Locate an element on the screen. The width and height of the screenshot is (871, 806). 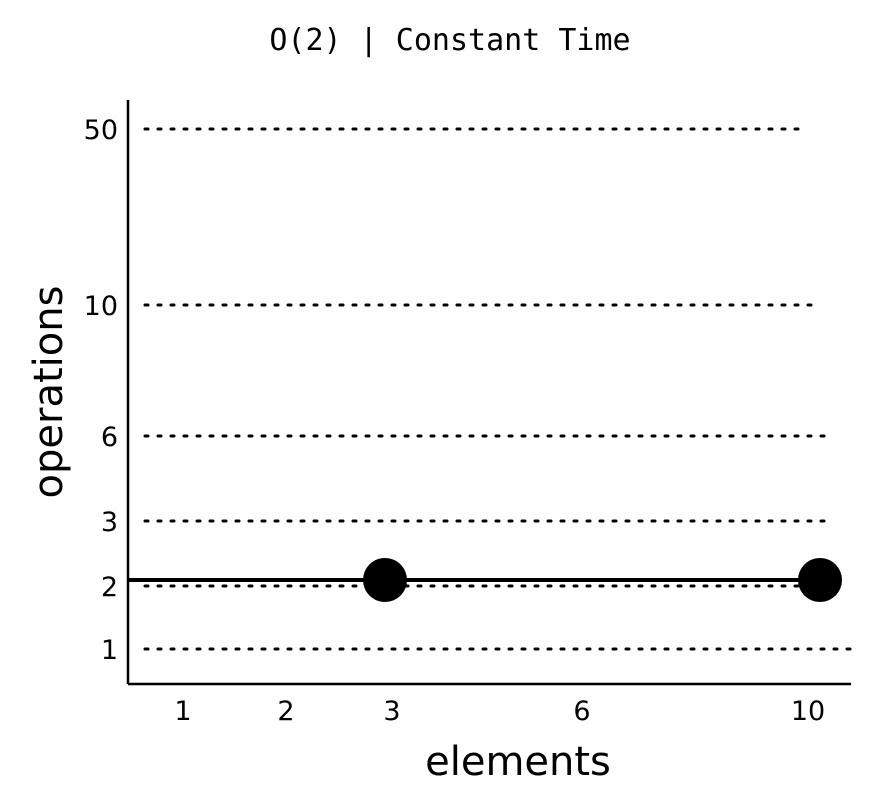
y-tick-label-3: 3 is located at coordinates (109, 522).